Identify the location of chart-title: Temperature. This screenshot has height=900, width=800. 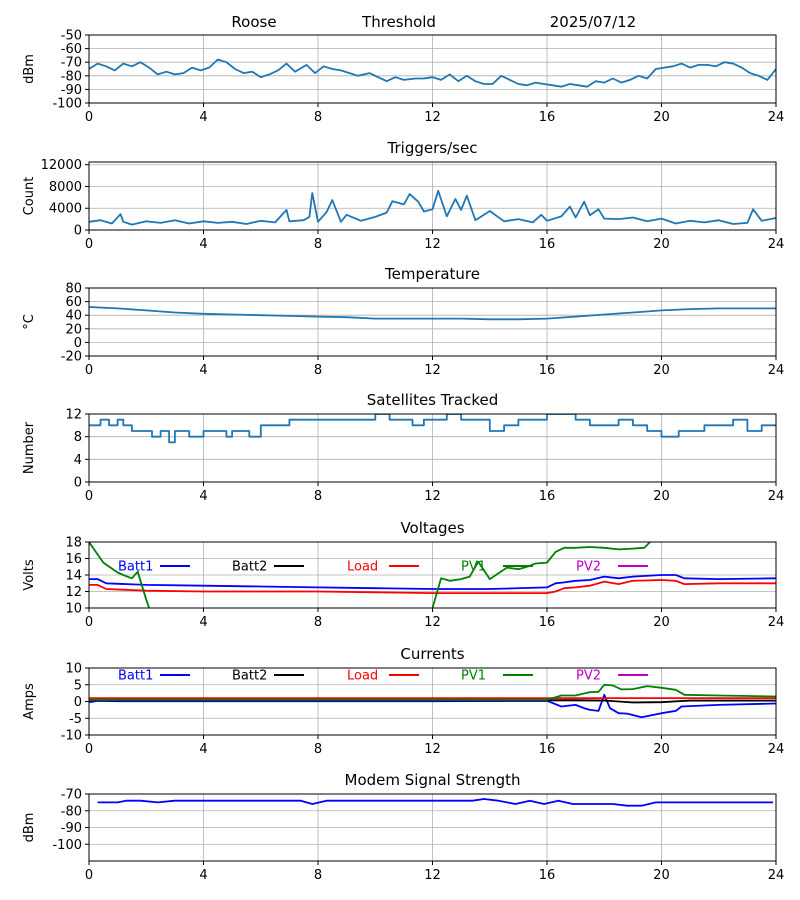
(432, 274).